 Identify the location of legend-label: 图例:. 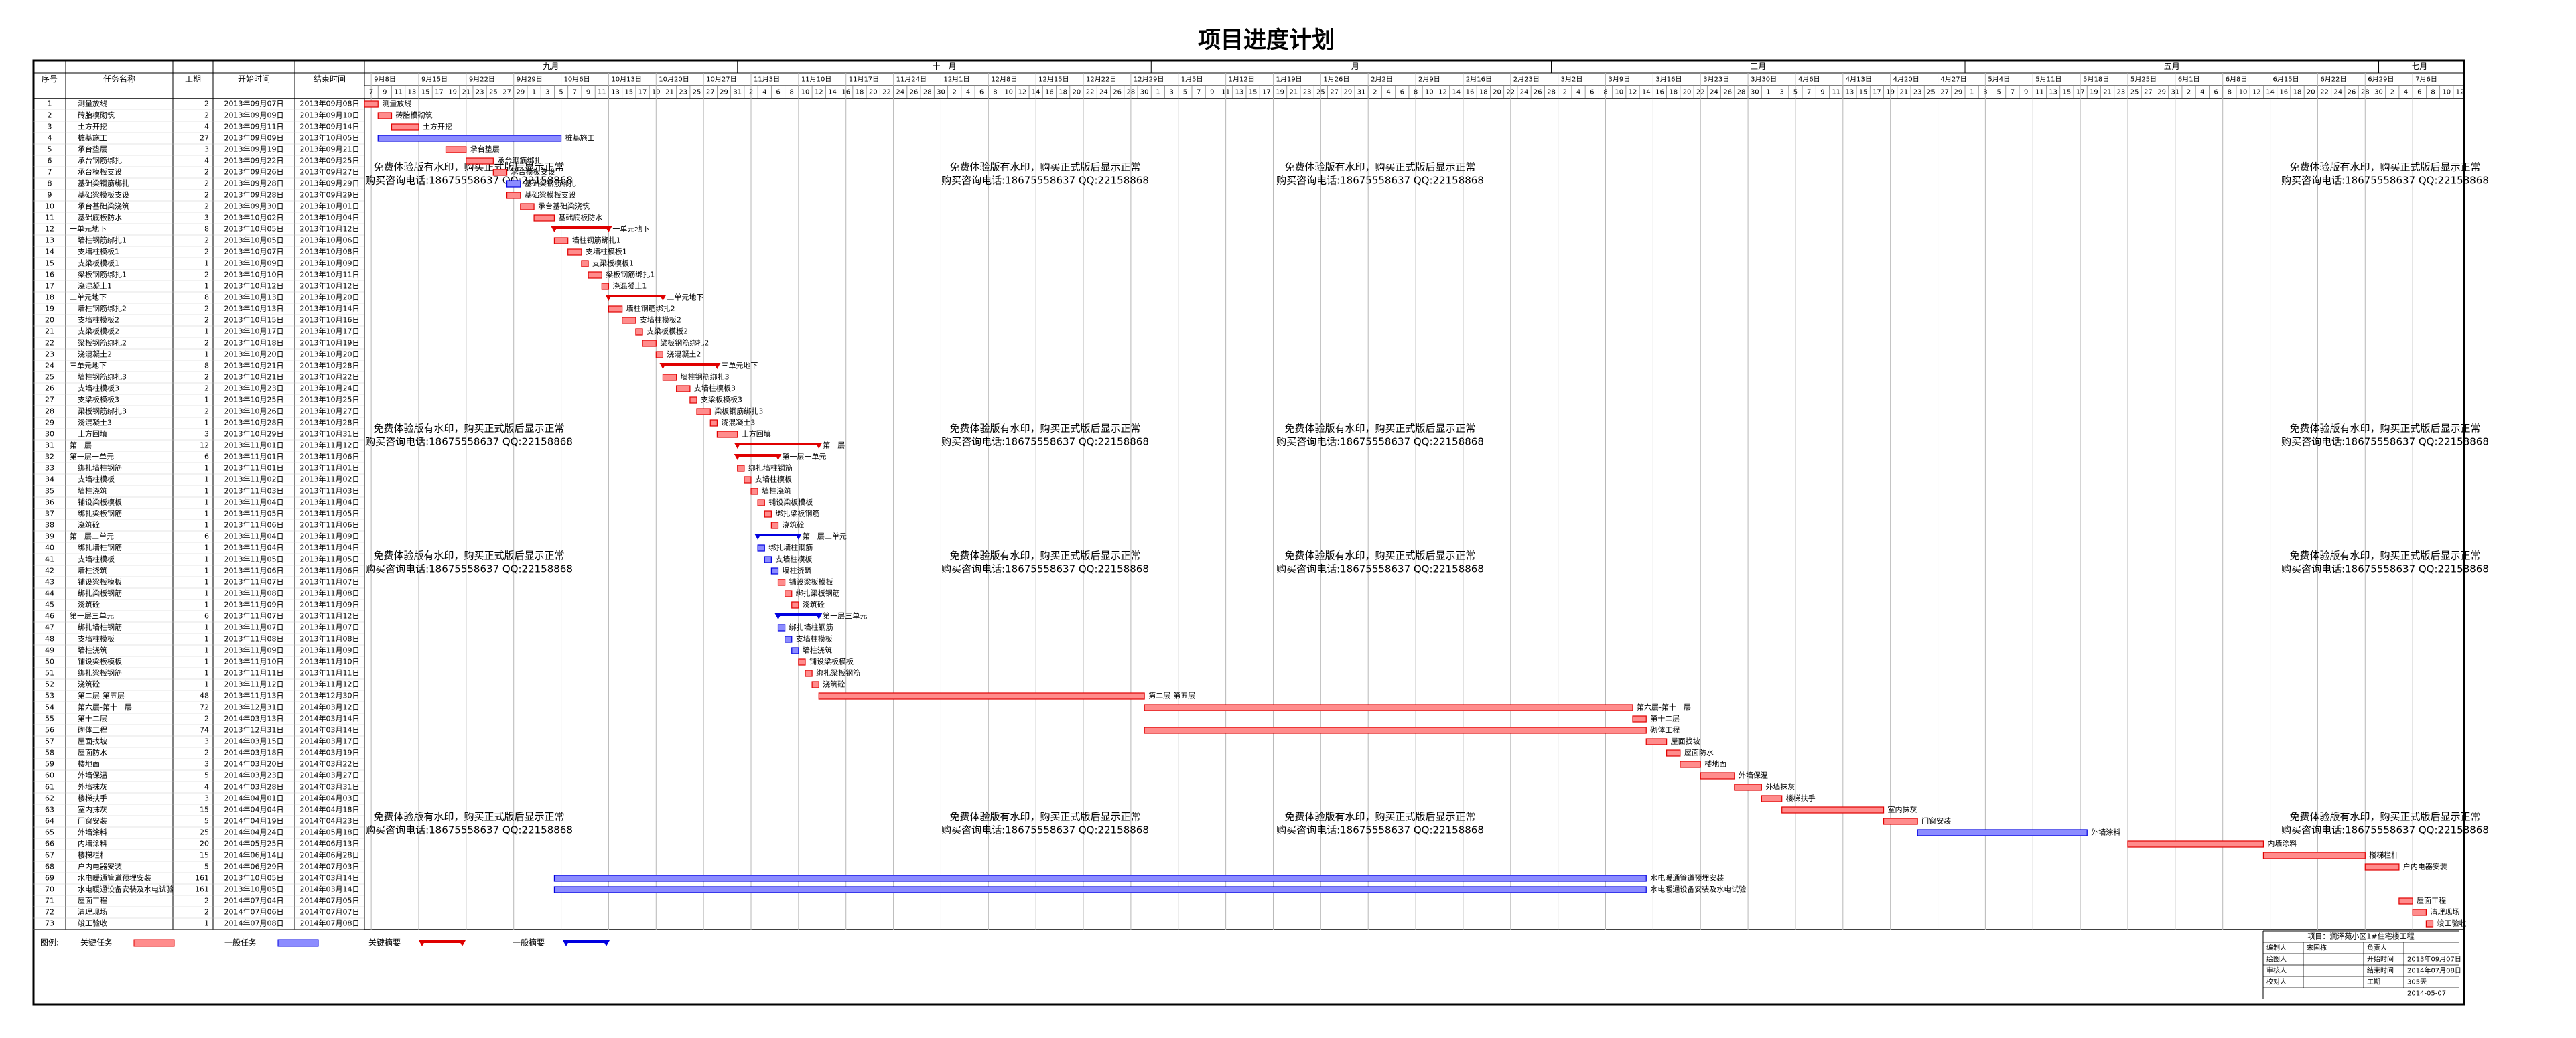
(49, 943).